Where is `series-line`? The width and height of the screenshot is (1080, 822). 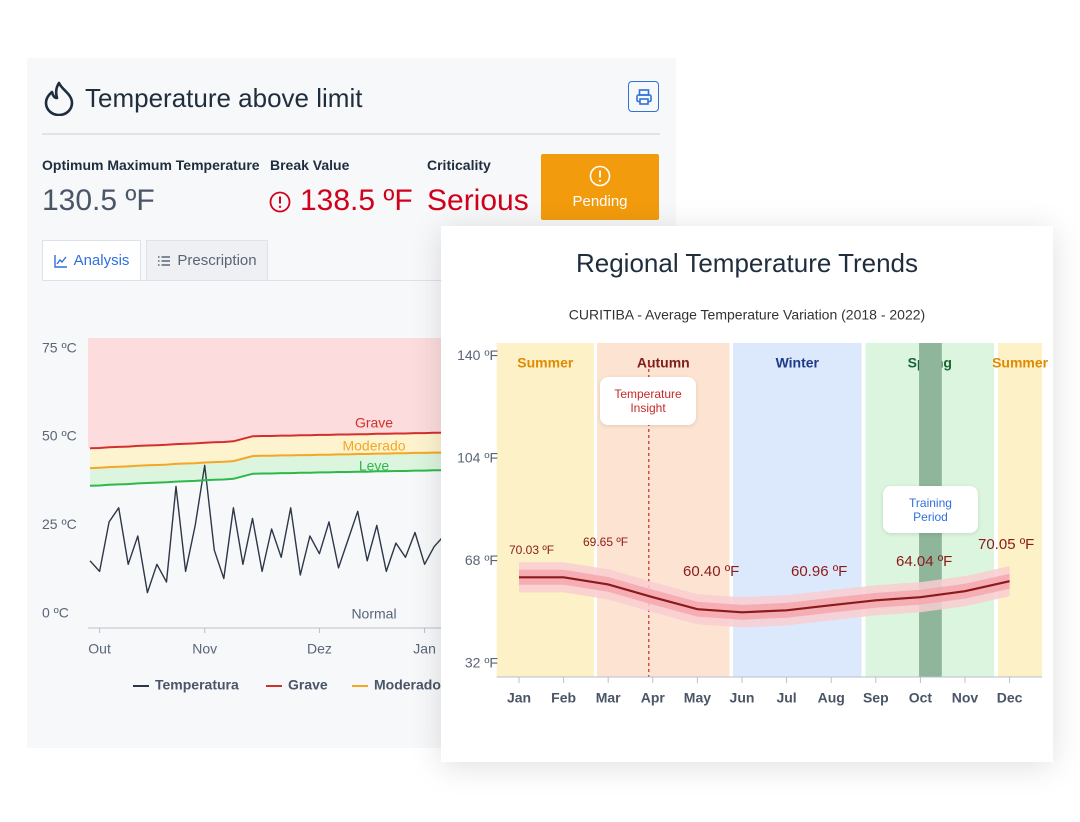 series-line is located at coordinates (764, 595).